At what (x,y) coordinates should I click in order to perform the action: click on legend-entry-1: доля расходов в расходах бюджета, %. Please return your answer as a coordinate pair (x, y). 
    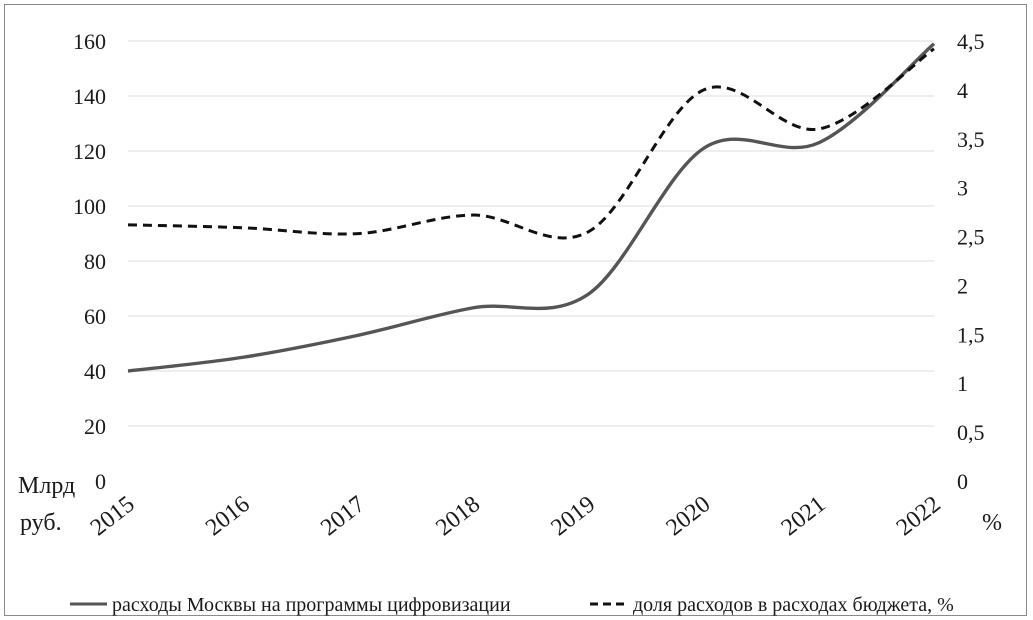
    Looking at the image, I should click on (793, 605).